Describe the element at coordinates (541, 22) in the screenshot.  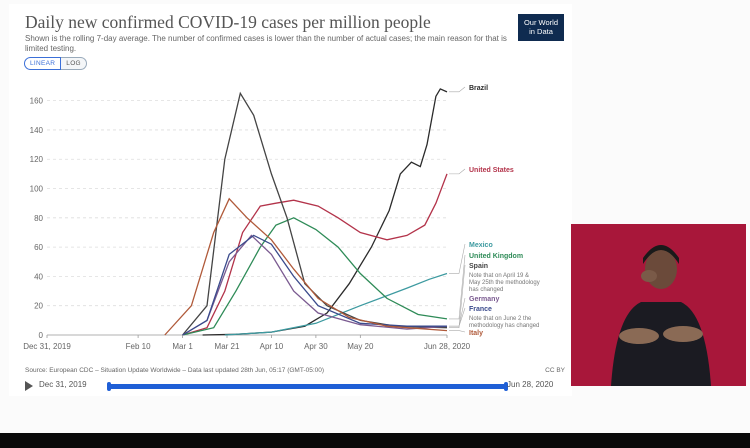
I see `logo-line-1: Our World` at that location.